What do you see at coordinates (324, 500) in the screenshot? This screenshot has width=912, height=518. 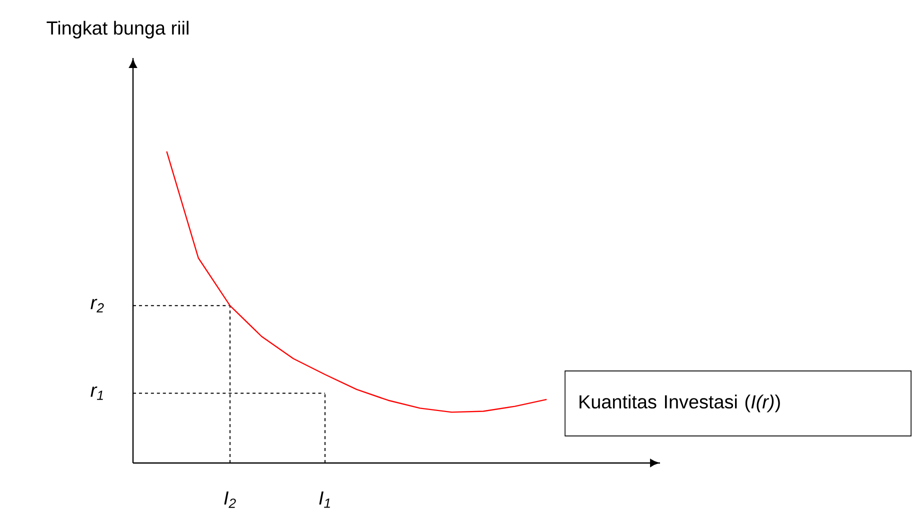 I see `category-label: I$_{1}$` at bounding box center [324, 500].